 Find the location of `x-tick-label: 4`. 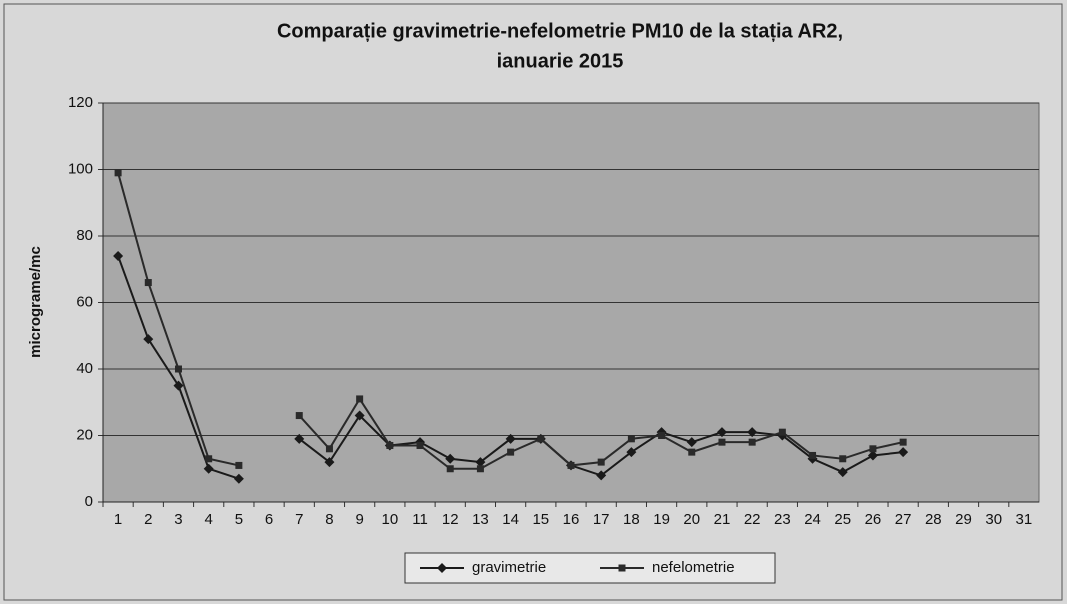

x-tick-label: 4 is located at coordinates (209, 519).